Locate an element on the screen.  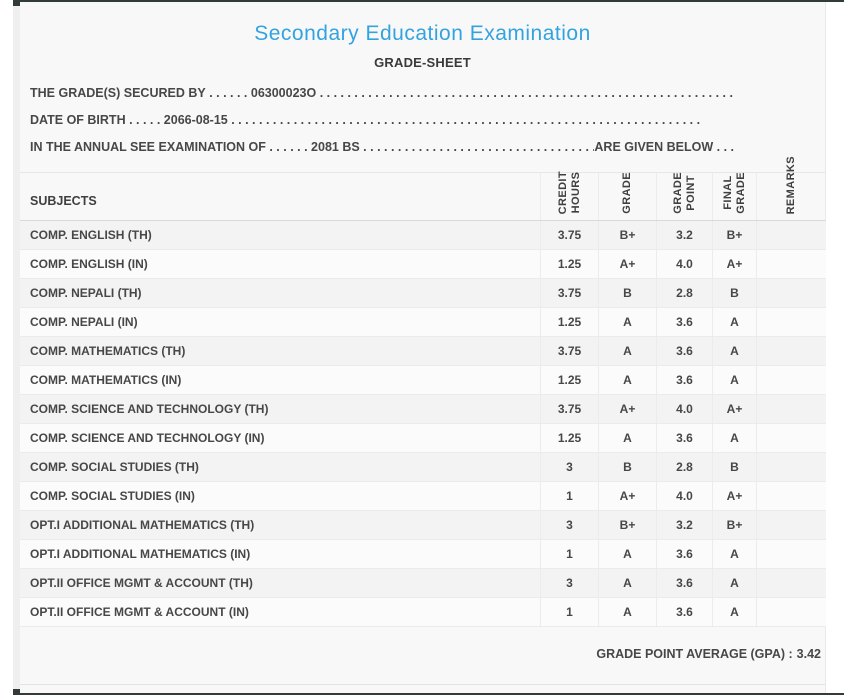
footer-divider is located at coordinates (422, 684).